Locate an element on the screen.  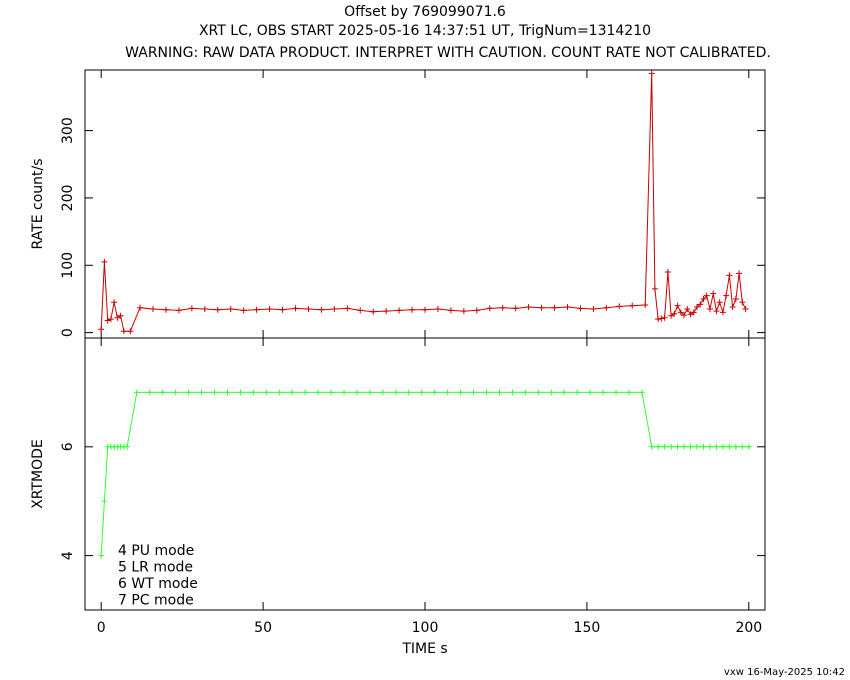
y-tick-label: 4 is located at coordinates (68, 555).